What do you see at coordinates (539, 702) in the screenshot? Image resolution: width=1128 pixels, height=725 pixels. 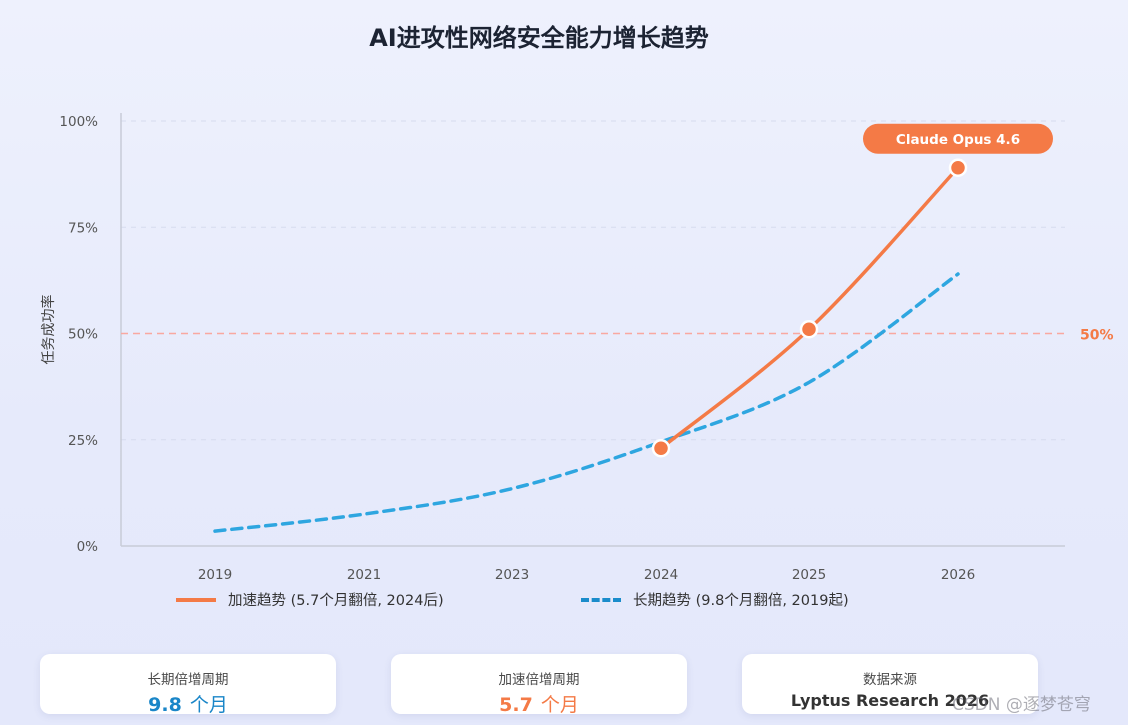 I see `card-value: 5.7 个月` at bounding box center [539, 702].